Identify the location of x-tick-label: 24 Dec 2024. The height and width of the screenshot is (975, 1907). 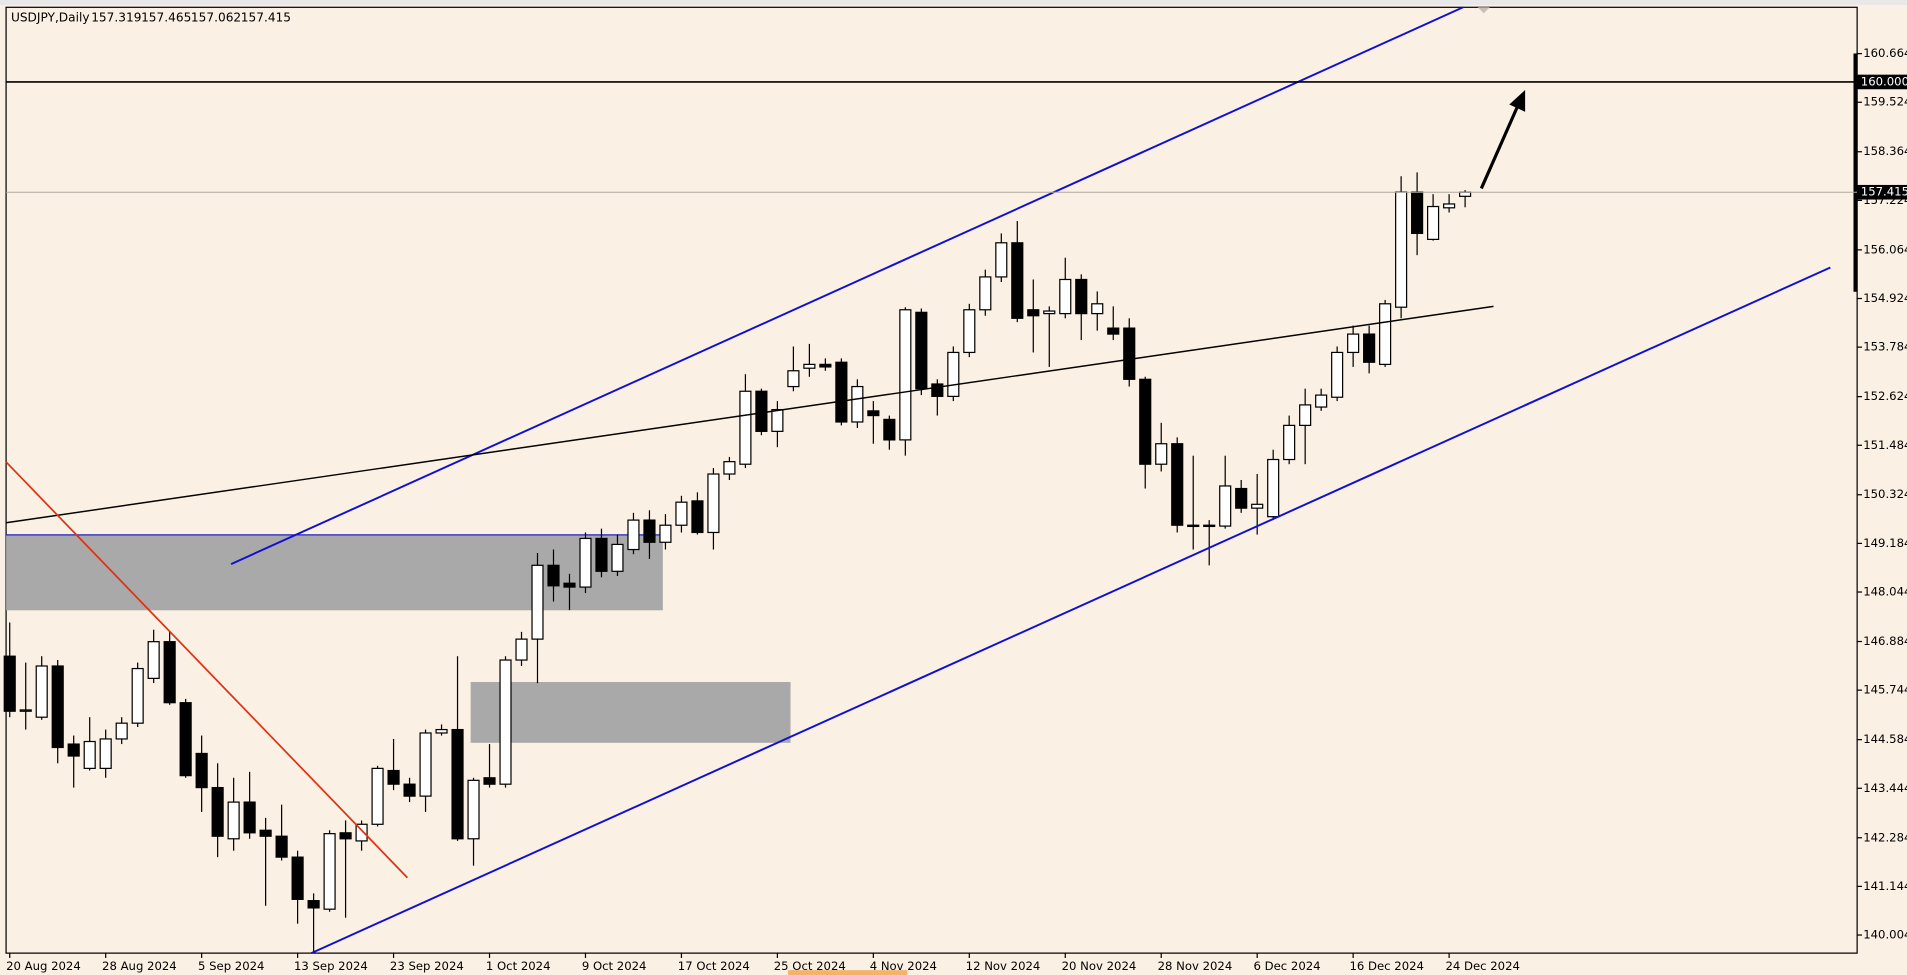
(1482, 966).